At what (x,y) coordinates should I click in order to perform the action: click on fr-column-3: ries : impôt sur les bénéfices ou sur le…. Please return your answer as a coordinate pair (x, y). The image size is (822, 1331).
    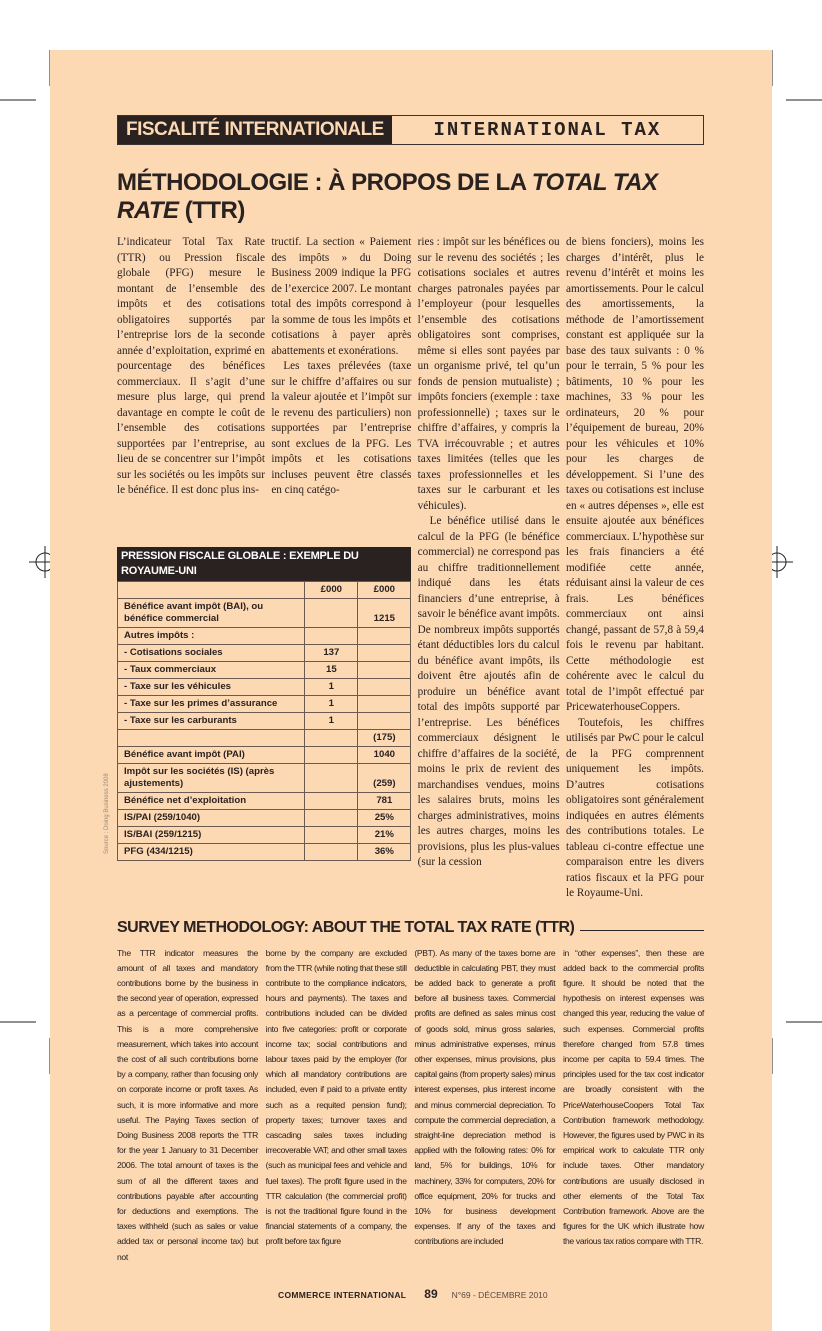
    Looking at the image, I should click on (489, 553).